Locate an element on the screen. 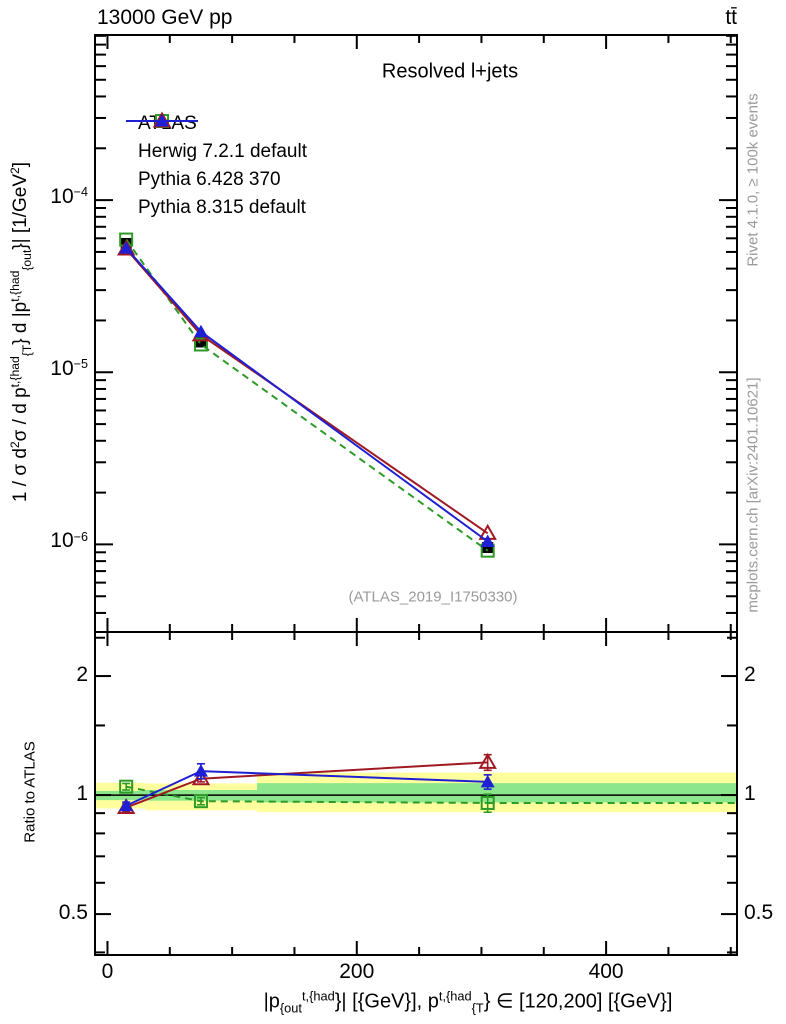 This screenshot has width=786, height=1024. x-tick-label: 400 is located at coordinates (606, 971).